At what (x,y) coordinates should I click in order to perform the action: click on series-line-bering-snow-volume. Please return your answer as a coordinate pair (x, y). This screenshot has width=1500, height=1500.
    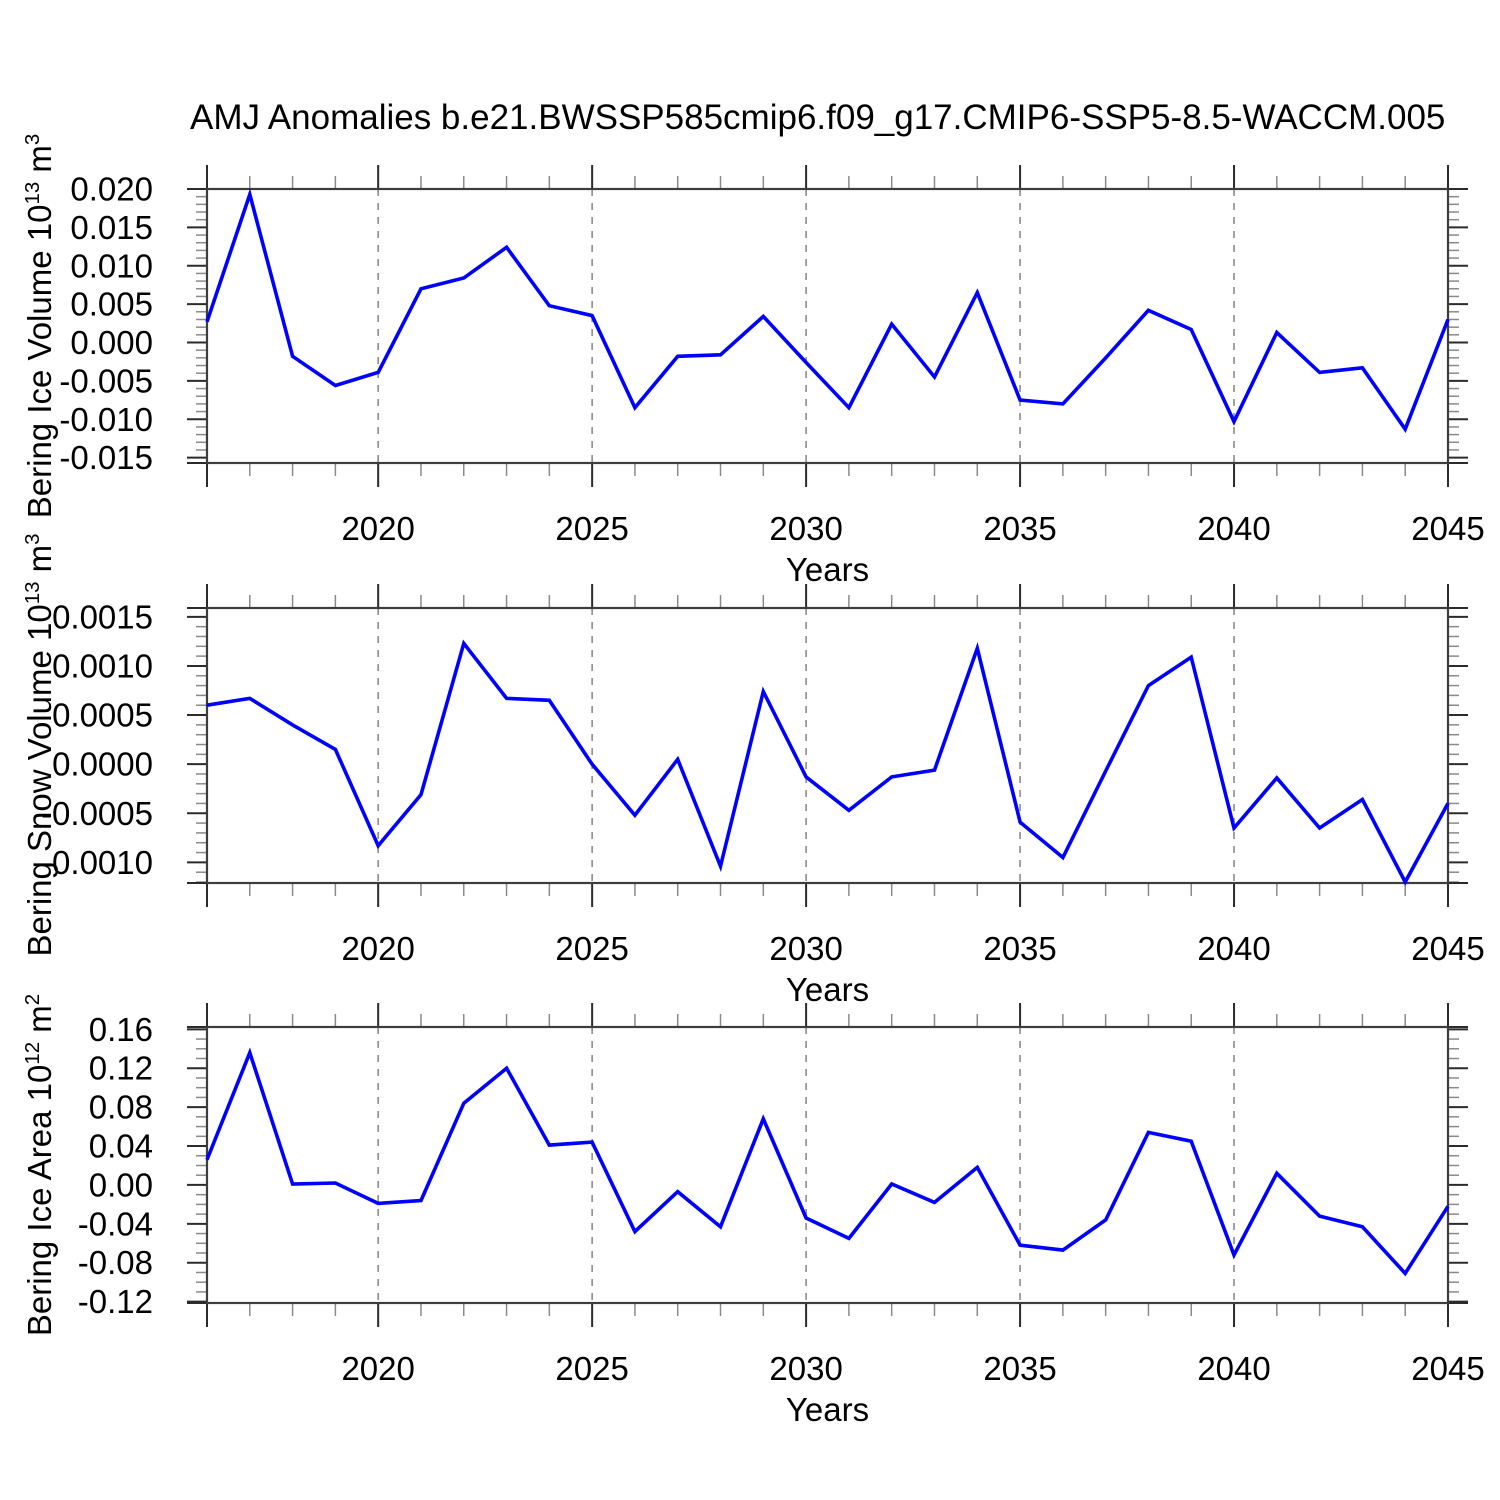
    Looking at the image, I should click on (828, 762).